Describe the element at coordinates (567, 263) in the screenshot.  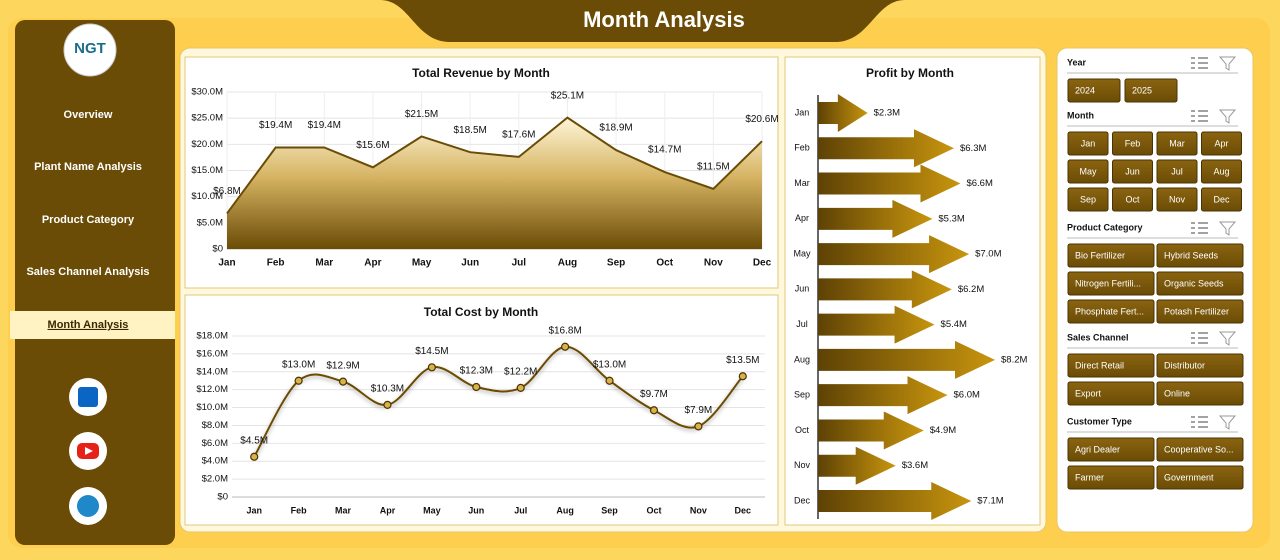
I see `x-tick-label: Aug` at that location.